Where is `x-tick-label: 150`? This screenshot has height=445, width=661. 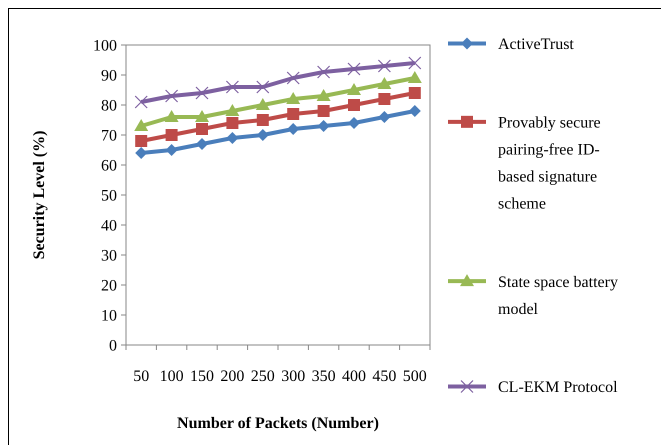 x-tick-label: 150 is located at coordinates (202, 376).